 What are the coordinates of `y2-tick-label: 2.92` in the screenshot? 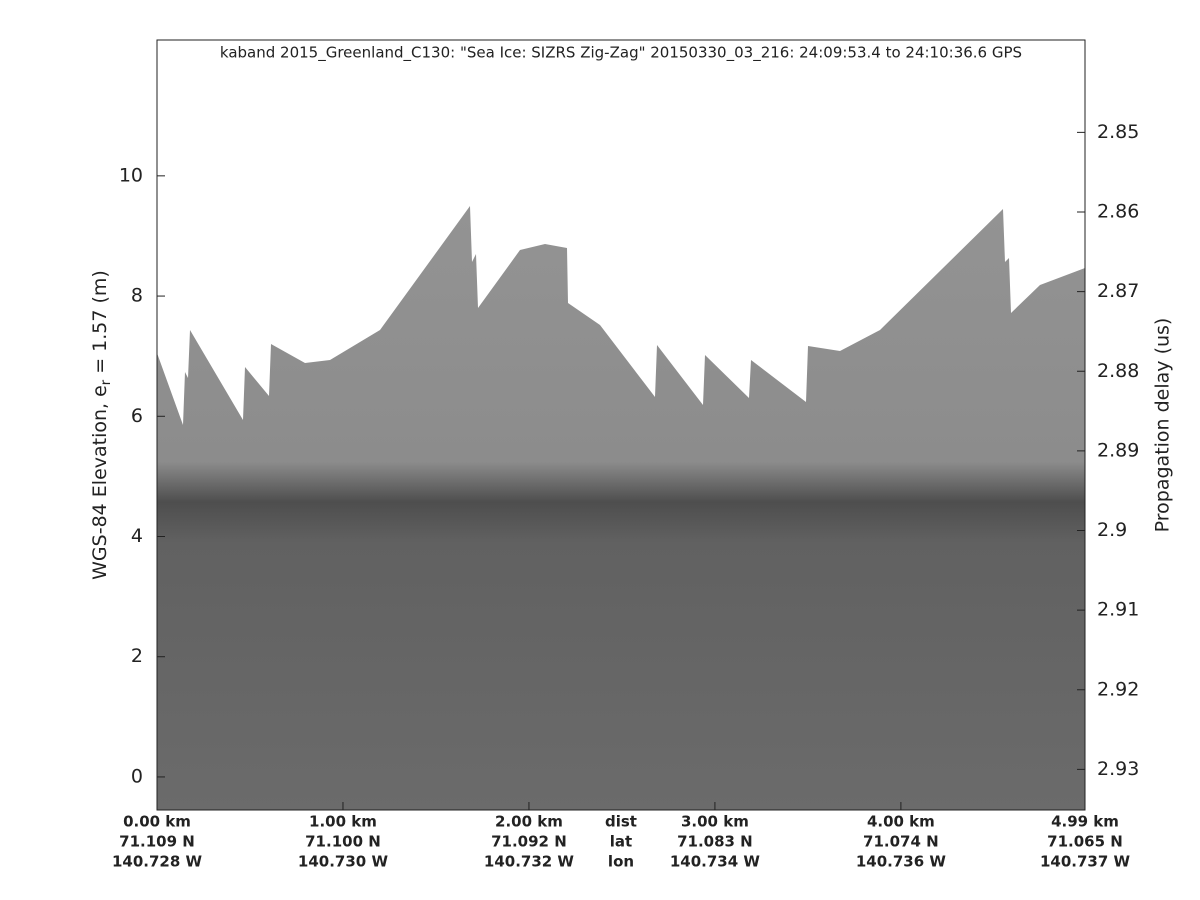 It's located at (1118, 689).